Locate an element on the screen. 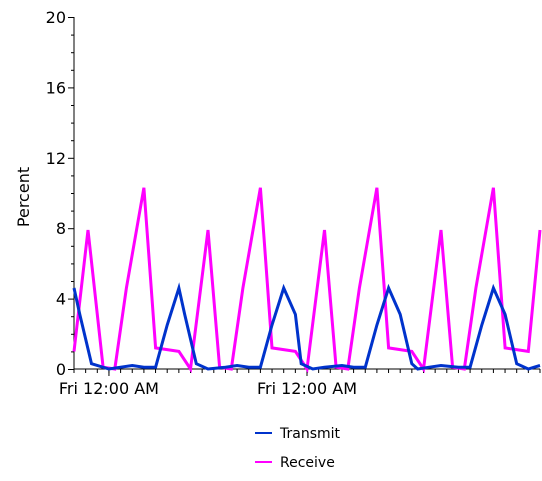  y-tick-label: 0 is located at coordinates (61, 369).